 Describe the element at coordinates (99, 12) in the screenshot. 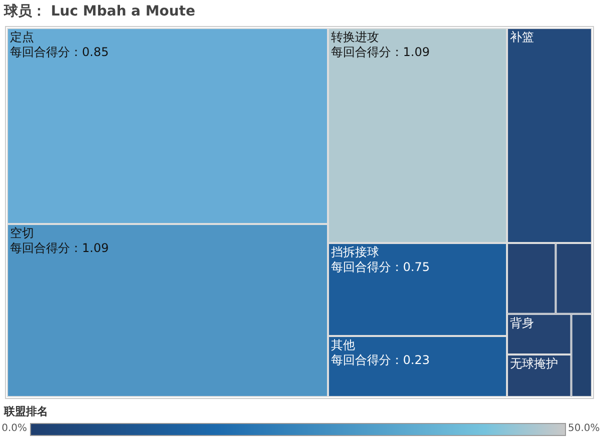

I see `text: 球员： Luc Mbah a Moute` at that location.